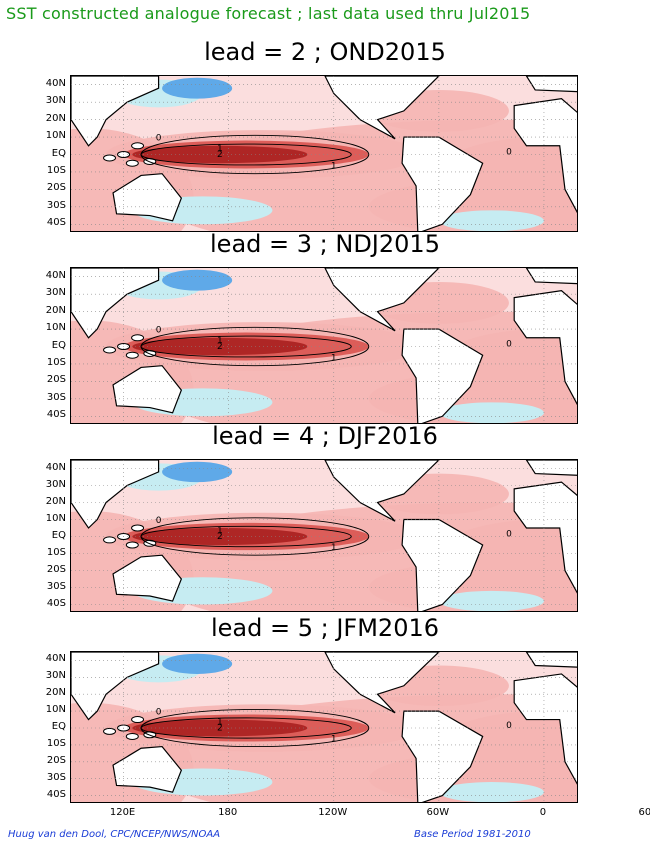  What do you see at coordinates (438, 812) in the screenshot?
I see `longitude-label: 60W` at bounding box center [438, 812].